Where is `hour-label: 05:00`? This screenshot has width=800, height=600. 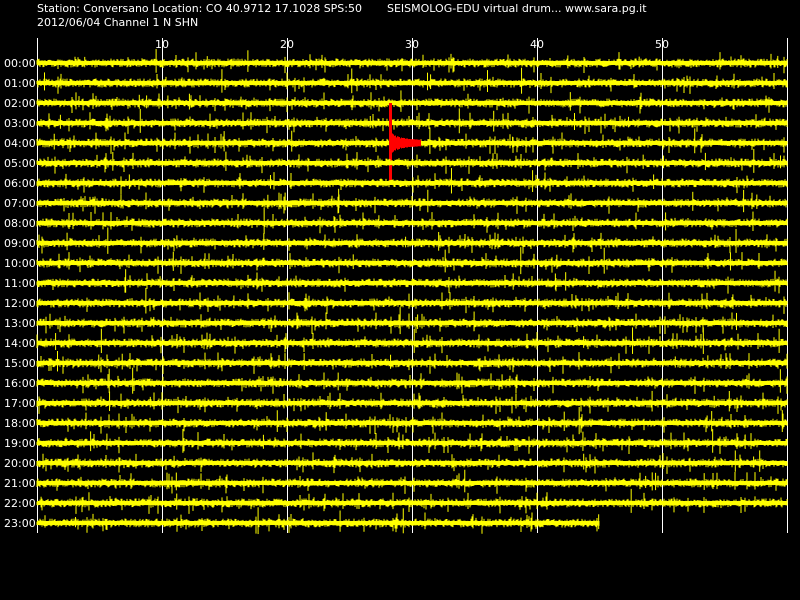 hour-label: 05:00 is located at coordinates (20, 163).